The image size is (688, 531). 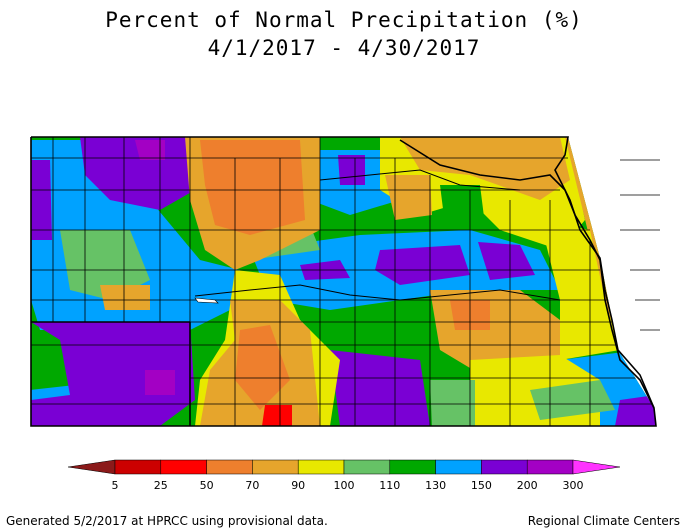 I want to click on legend-ticks: 5 25 50 70 90 100 110 130 150 200 300, so click(x=348, y=485).